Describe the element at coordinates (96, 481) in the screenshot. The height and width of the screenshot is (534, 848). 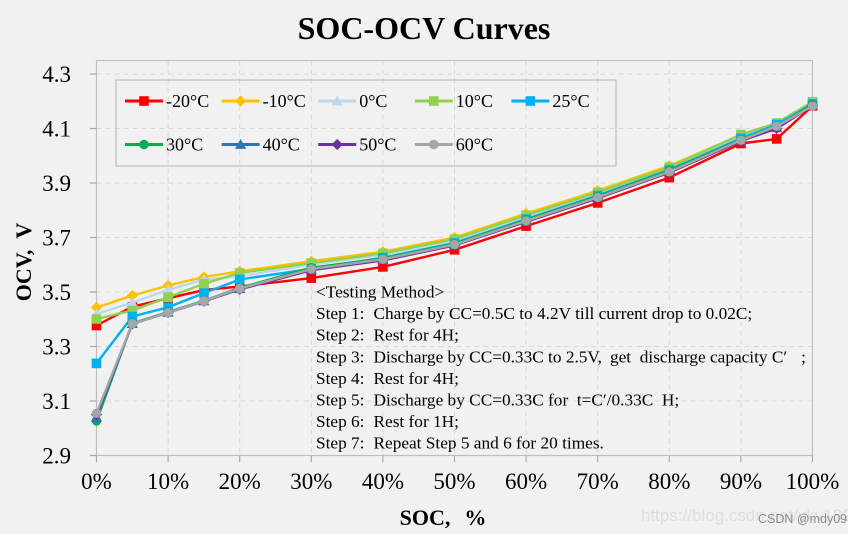
I see `svg-text: 0%` at that location.